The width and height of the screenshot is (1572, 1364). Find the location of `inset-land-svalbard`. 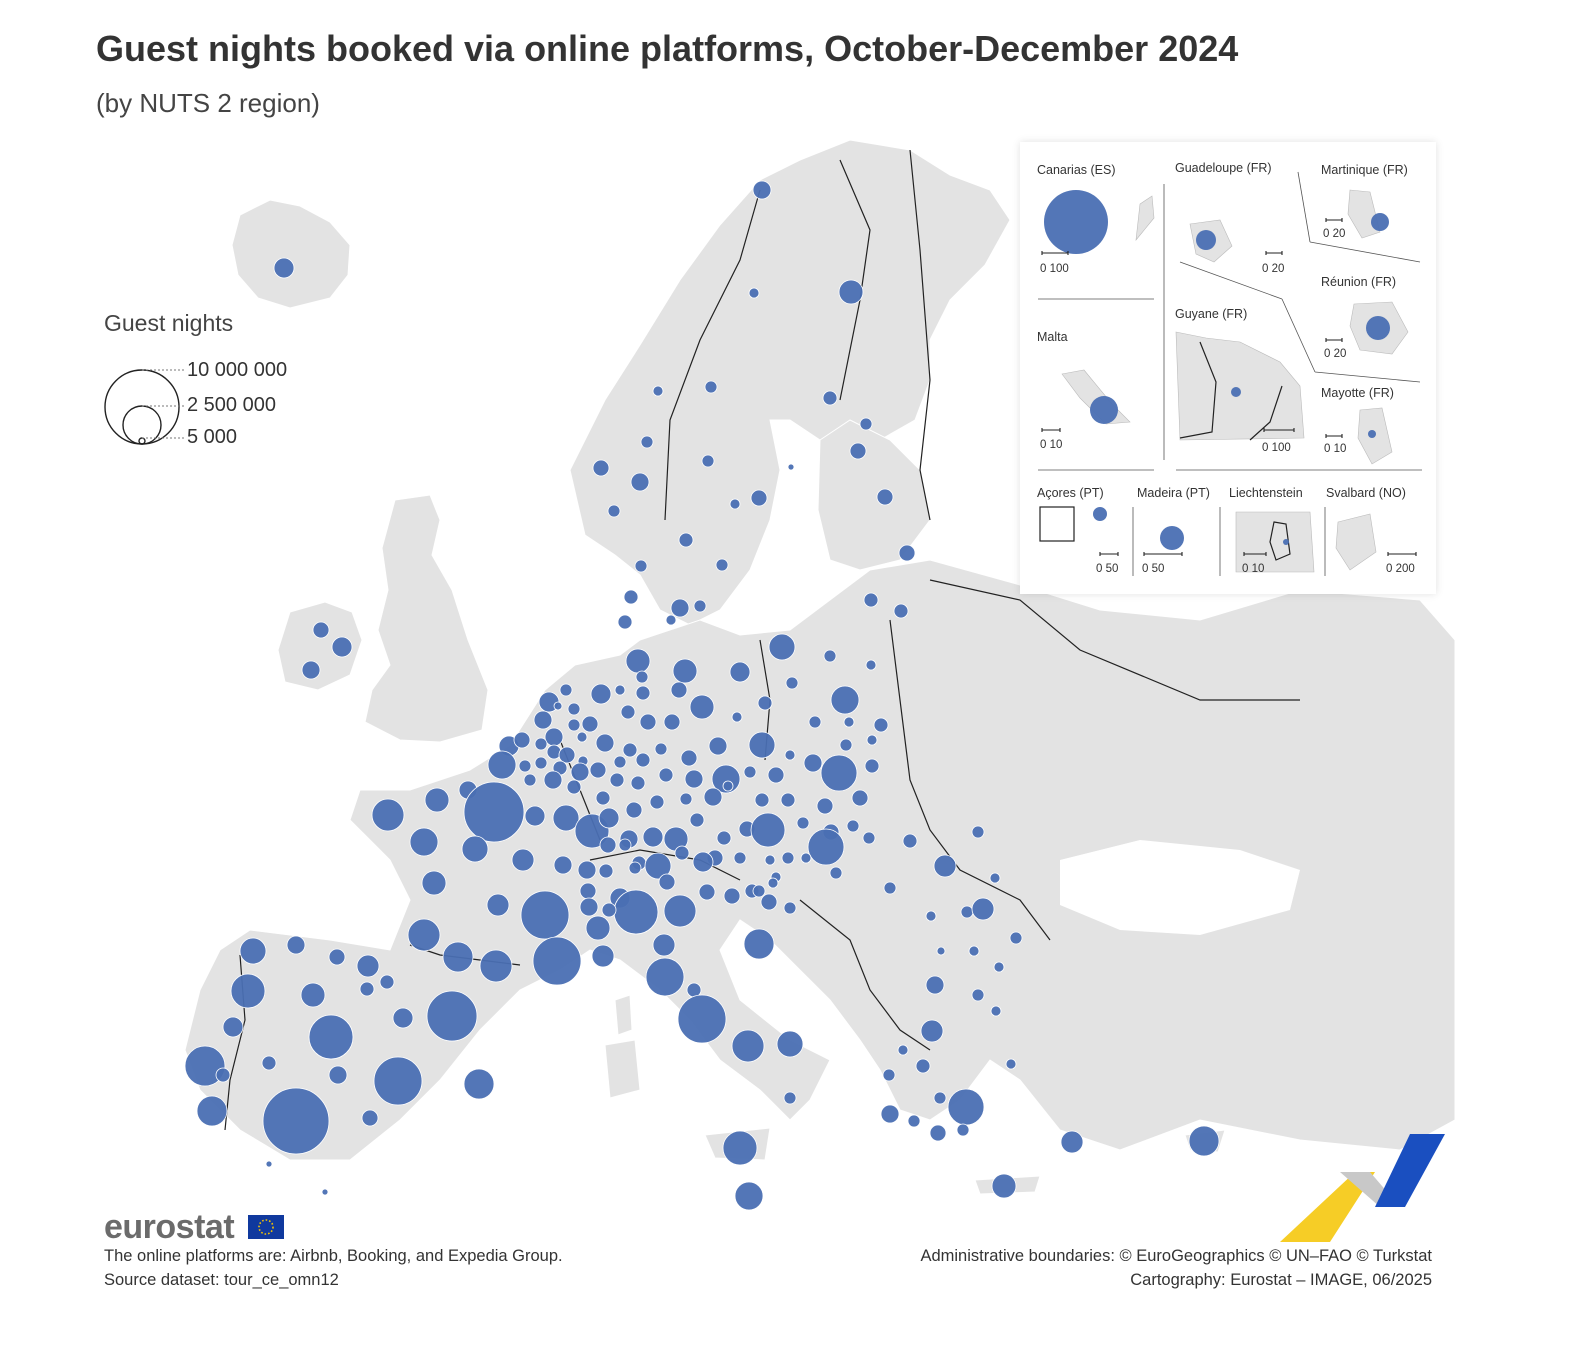

inset-land-svalbard is located at coordinates (1356, 542).